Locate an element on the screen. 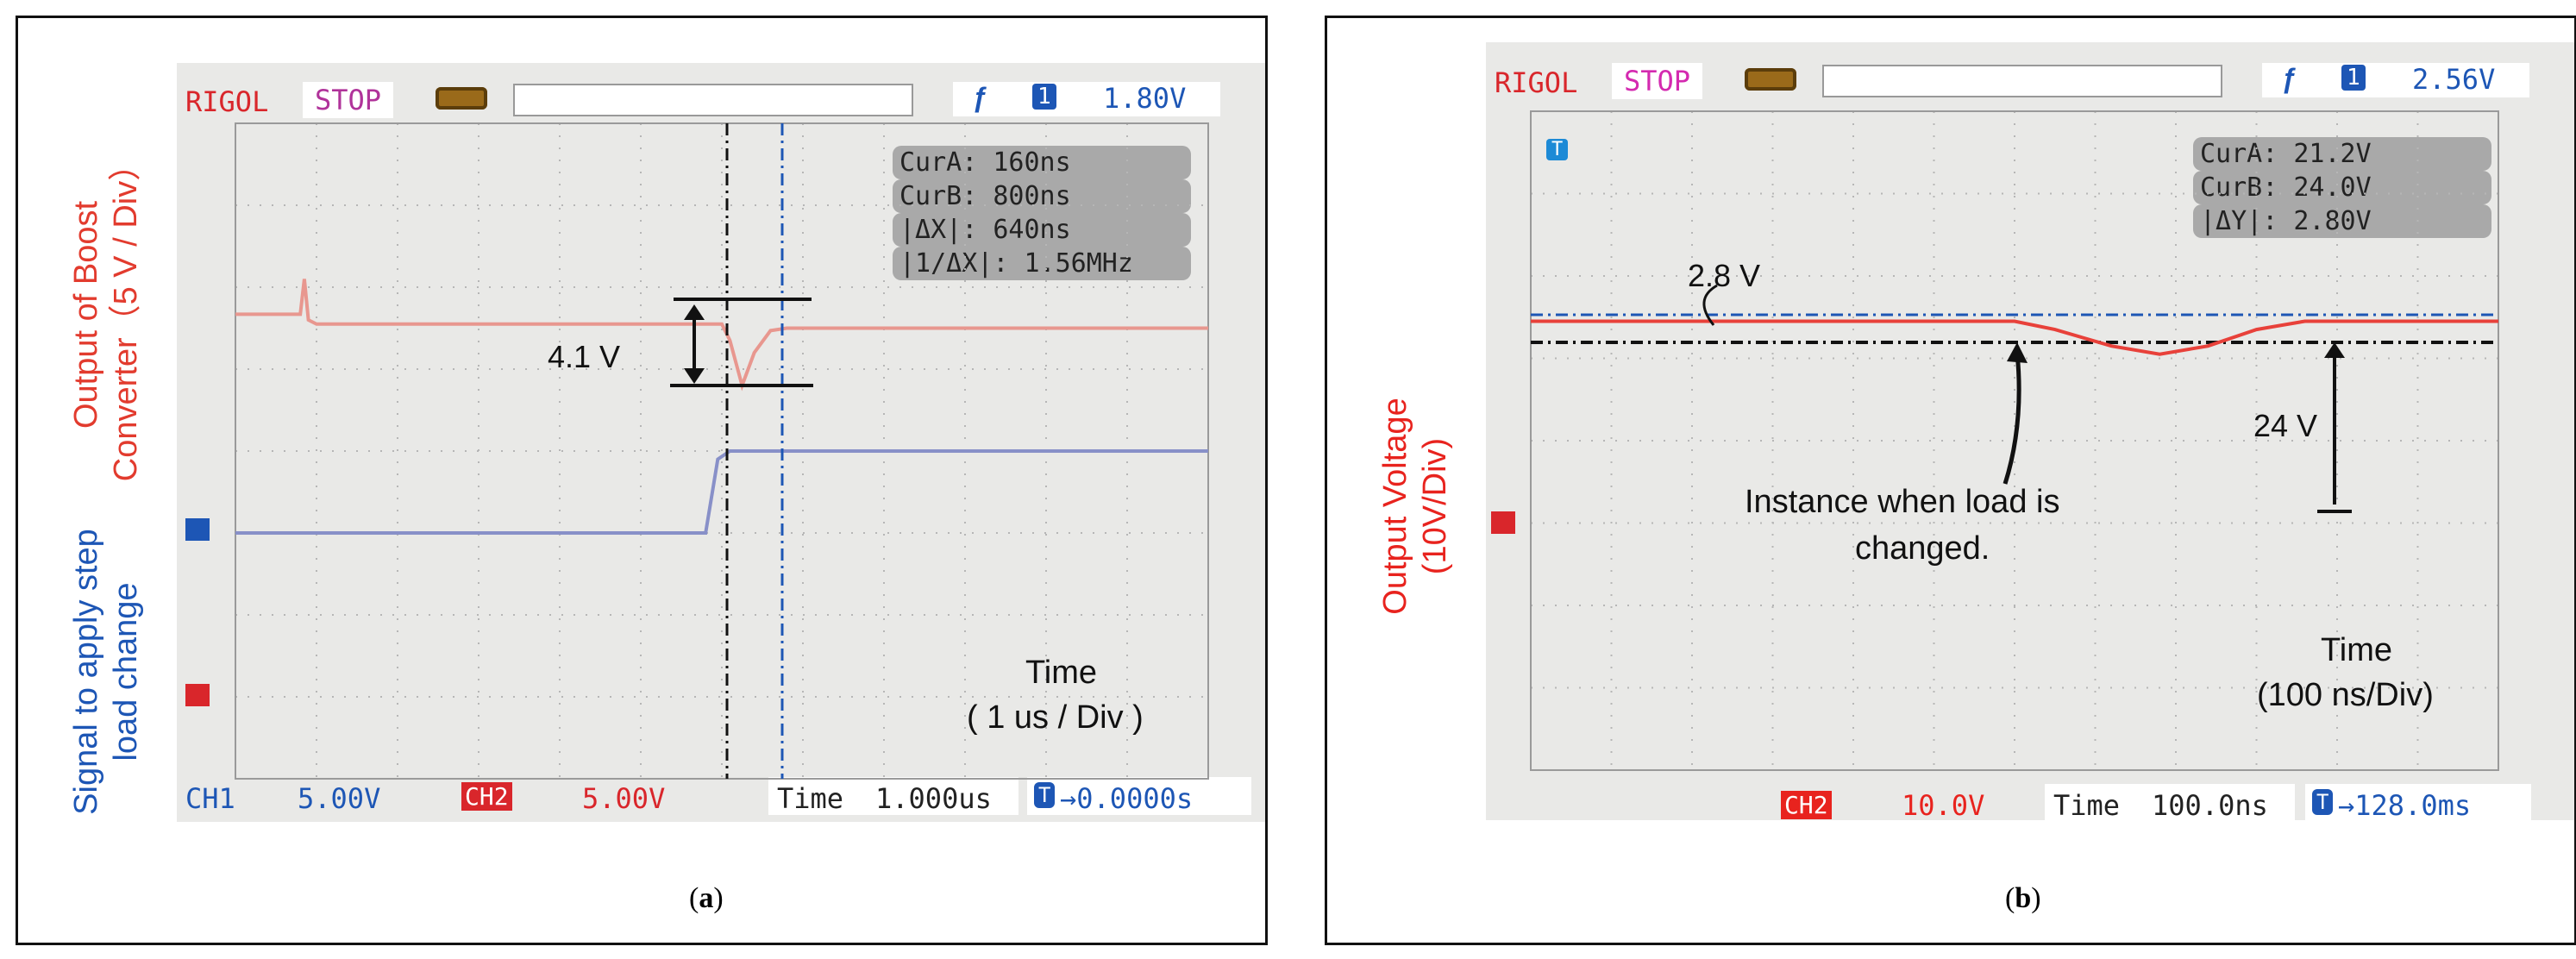  series-step-signal is located at coordinates (721, 492).